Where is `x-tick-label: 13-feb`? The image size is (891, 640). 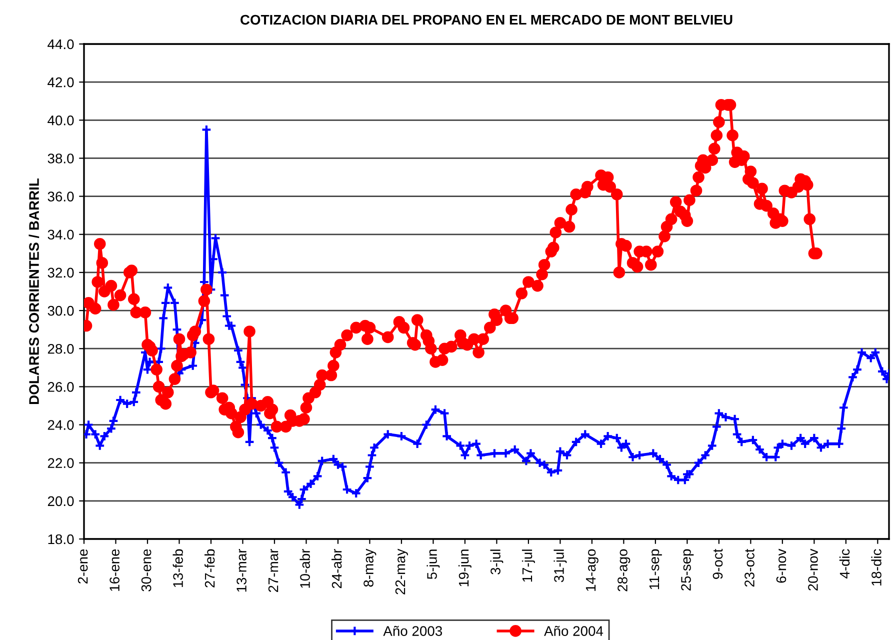 x-tick-label: 13-feb is located at coordinates (177, 568).